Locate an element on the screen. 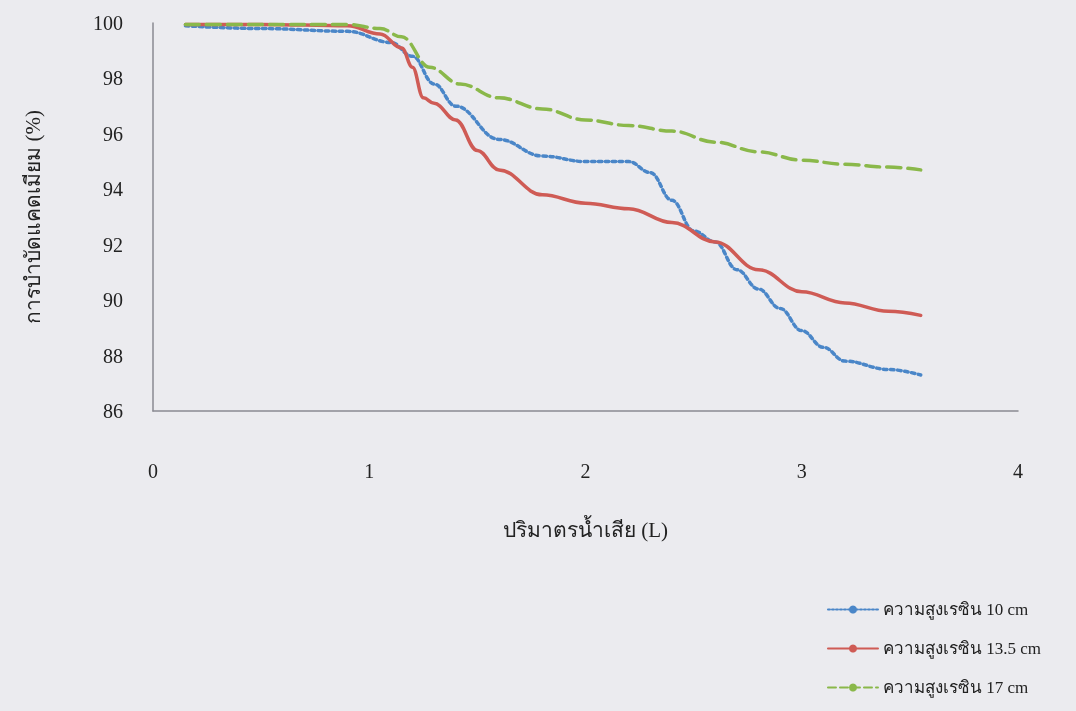 The height and width of the screenshot is (711, 1076). y-tick-label: 86 is located at coordinates (113, 411).